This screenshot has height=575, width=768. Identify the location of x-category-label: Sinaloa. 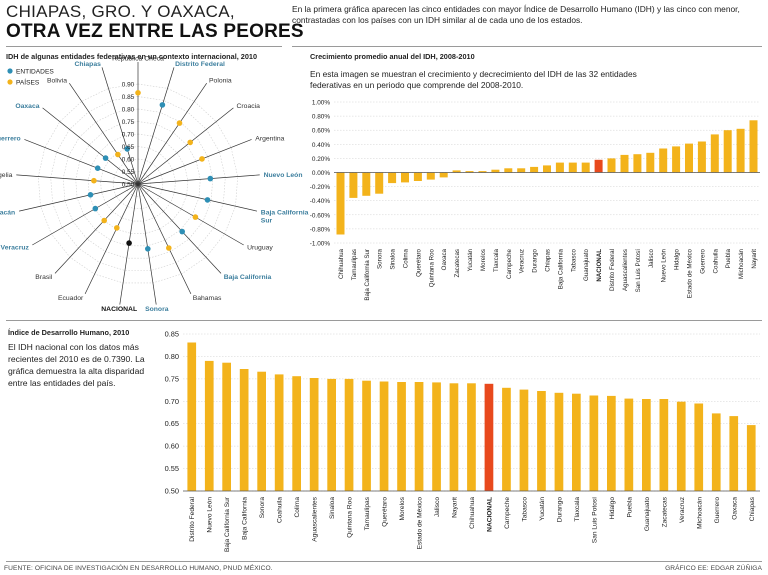
(332, 508).